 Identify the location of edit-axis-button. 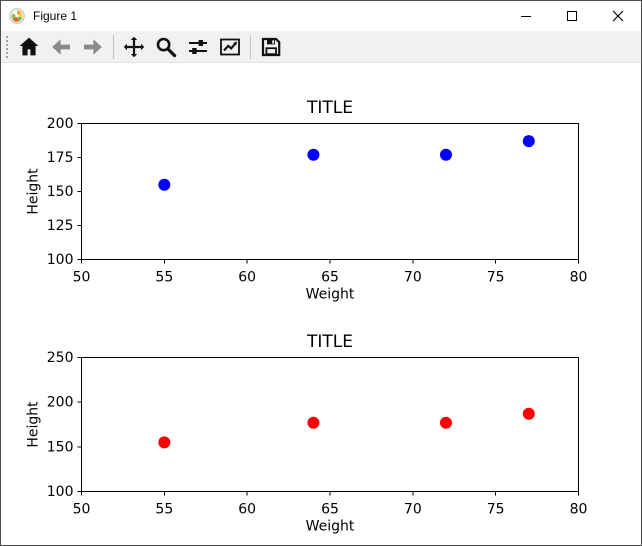
(230, 47).